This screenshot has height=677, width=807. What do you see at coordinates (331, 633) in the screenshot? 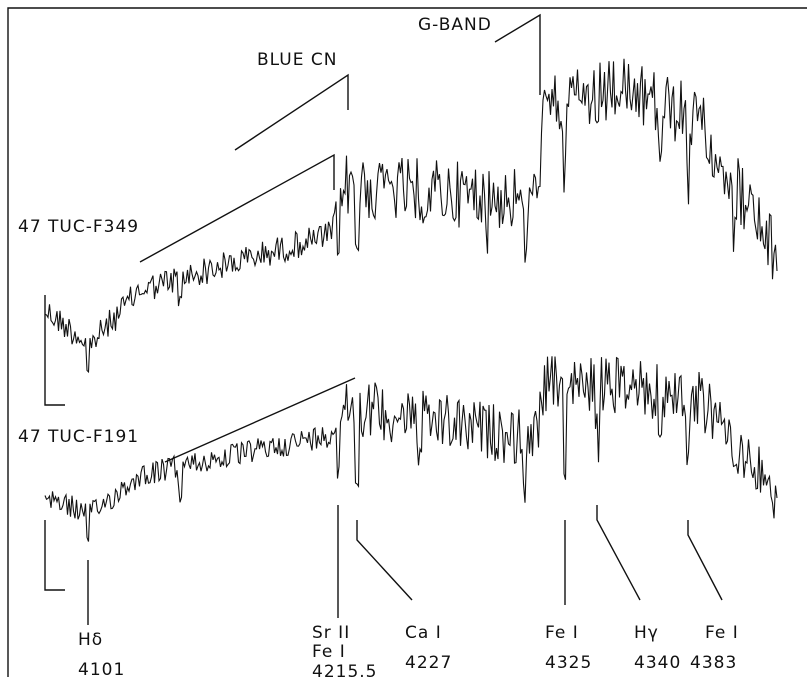
I see `line-ion: Sr II` at bounding box center [331, 633].